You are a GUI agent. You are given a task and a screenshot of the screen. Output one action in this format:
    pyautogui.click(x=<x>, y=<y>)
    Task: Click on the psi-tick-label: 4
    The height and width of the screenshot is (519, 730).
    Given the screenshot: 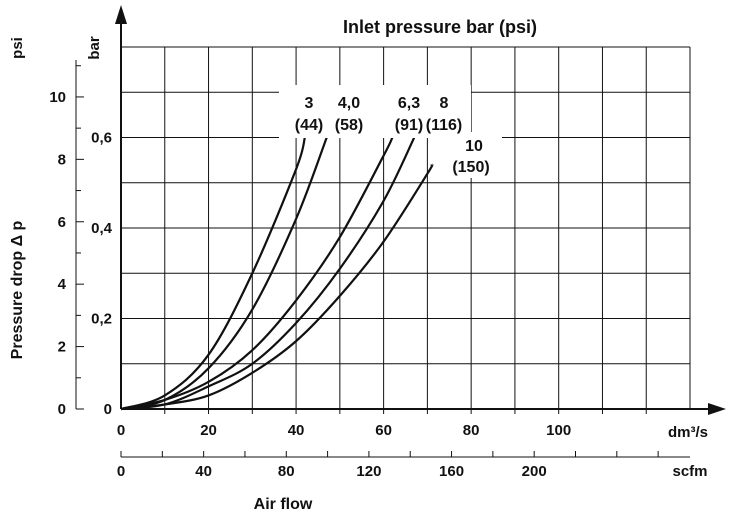 What is the action you would take?
    pyautogui.click(x=62, y=284)
    